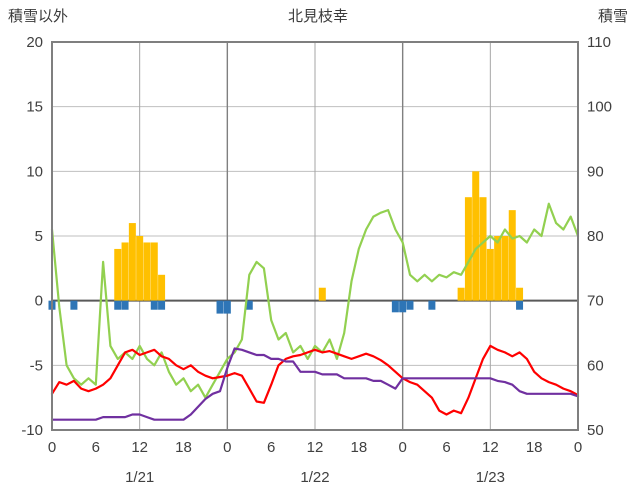 The height and width of the screenshot is (501, 636). Describe the element at coordinates (38, 16) in the screenshot. I see `left-axis-title: 積雪以外` at that location.